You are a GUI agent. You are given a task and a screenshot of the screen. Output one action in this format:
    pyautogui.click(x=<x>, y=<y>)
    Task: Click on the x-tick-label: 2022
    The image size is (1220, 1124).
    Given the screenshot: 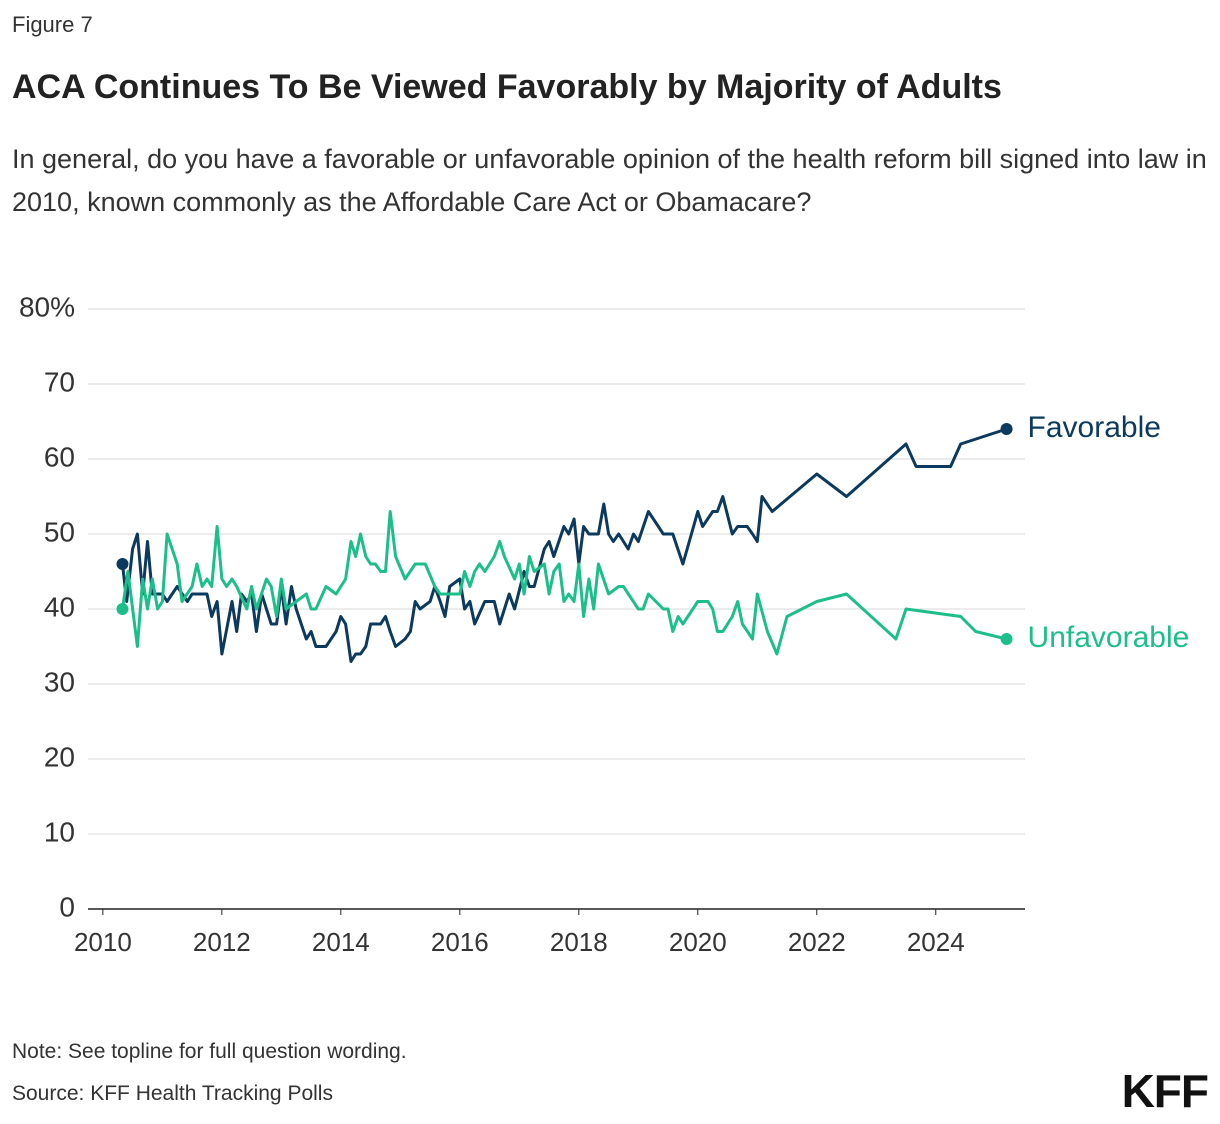 What is the action you would take?
    pyautogui.click(x=817, y=942)
    